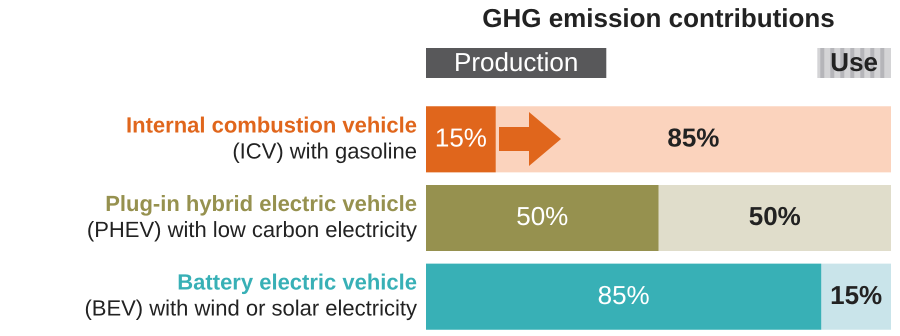 Image resolution: width=900 pixels, height=336 pixels. I want to click on series-label: Use, so click(854, 62).